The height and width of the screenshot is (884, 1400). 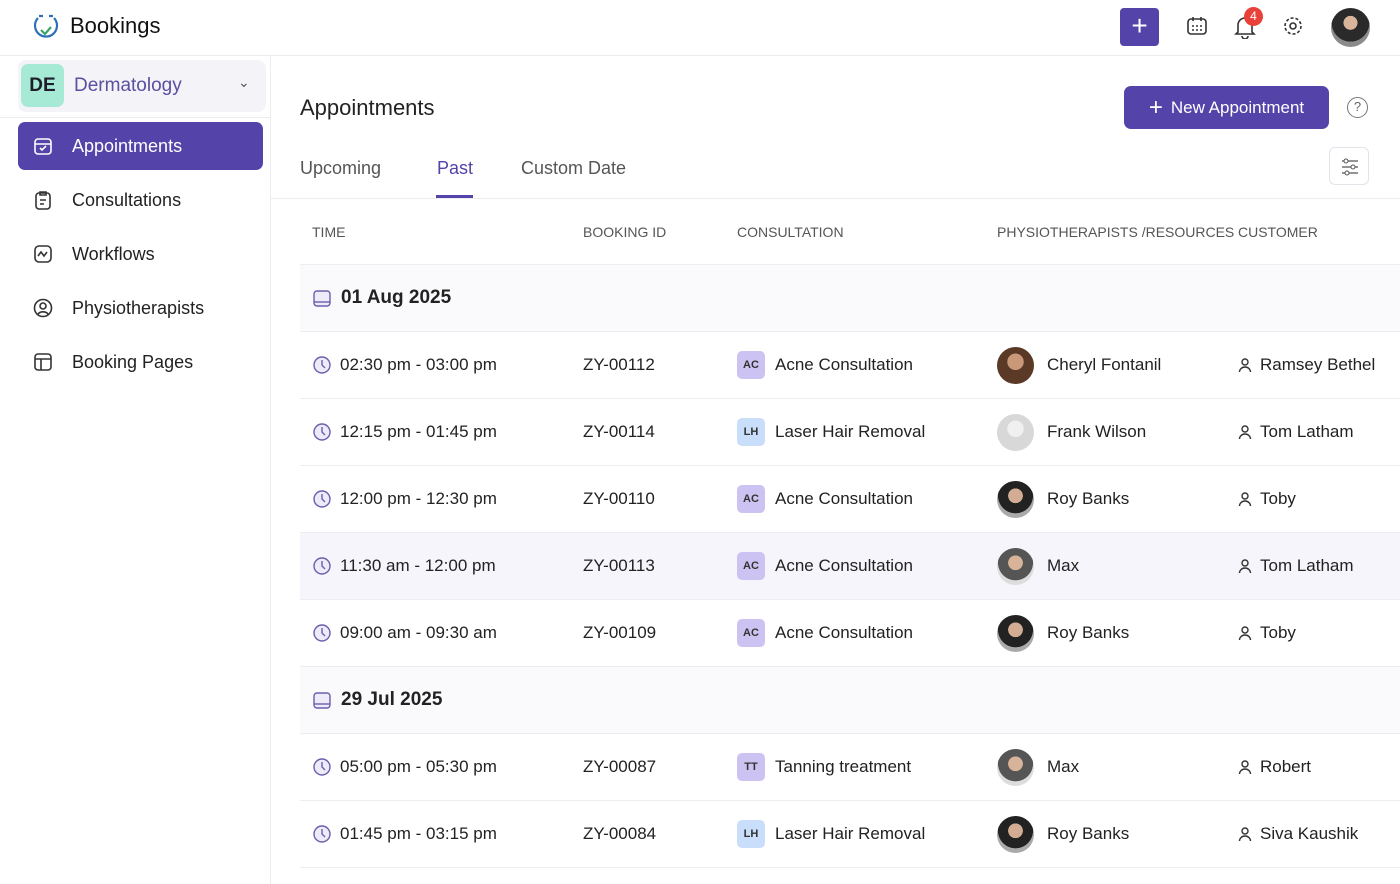 I want to click on time-range: 01:45 pm - 03:15 pm, so click(x=418, y=833).